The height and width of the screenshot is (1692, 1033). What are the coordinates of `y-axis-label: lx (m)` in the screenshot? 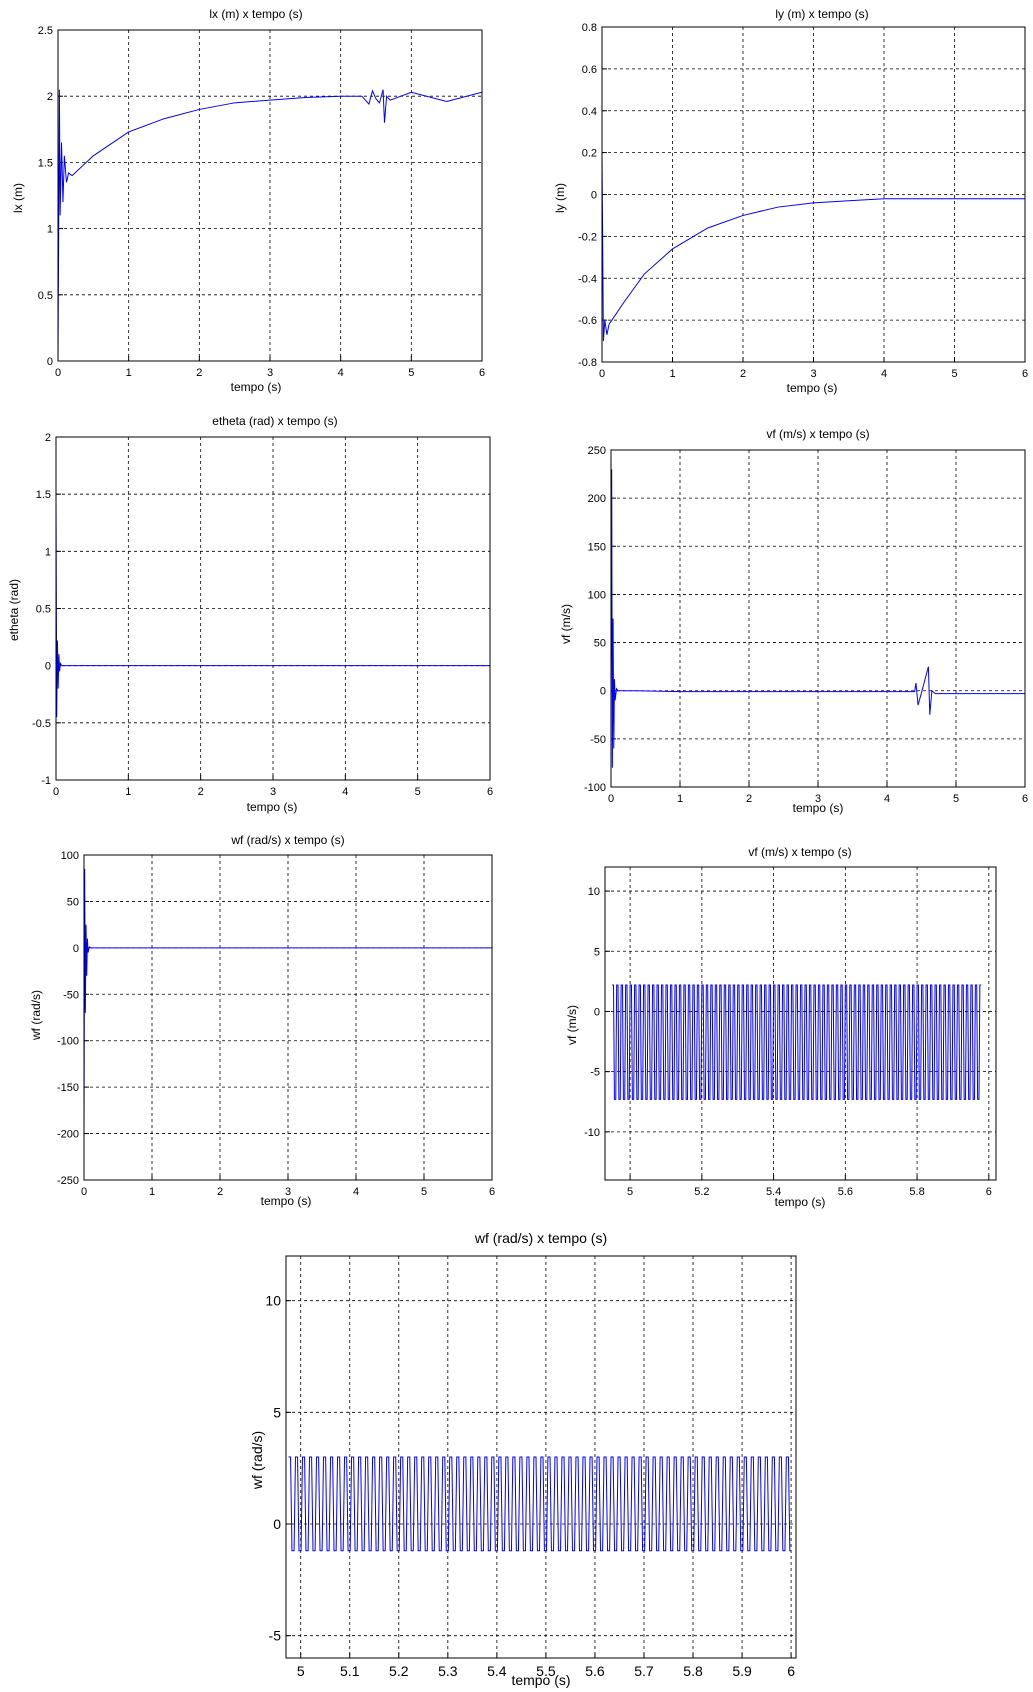 It's located at (18, 198).